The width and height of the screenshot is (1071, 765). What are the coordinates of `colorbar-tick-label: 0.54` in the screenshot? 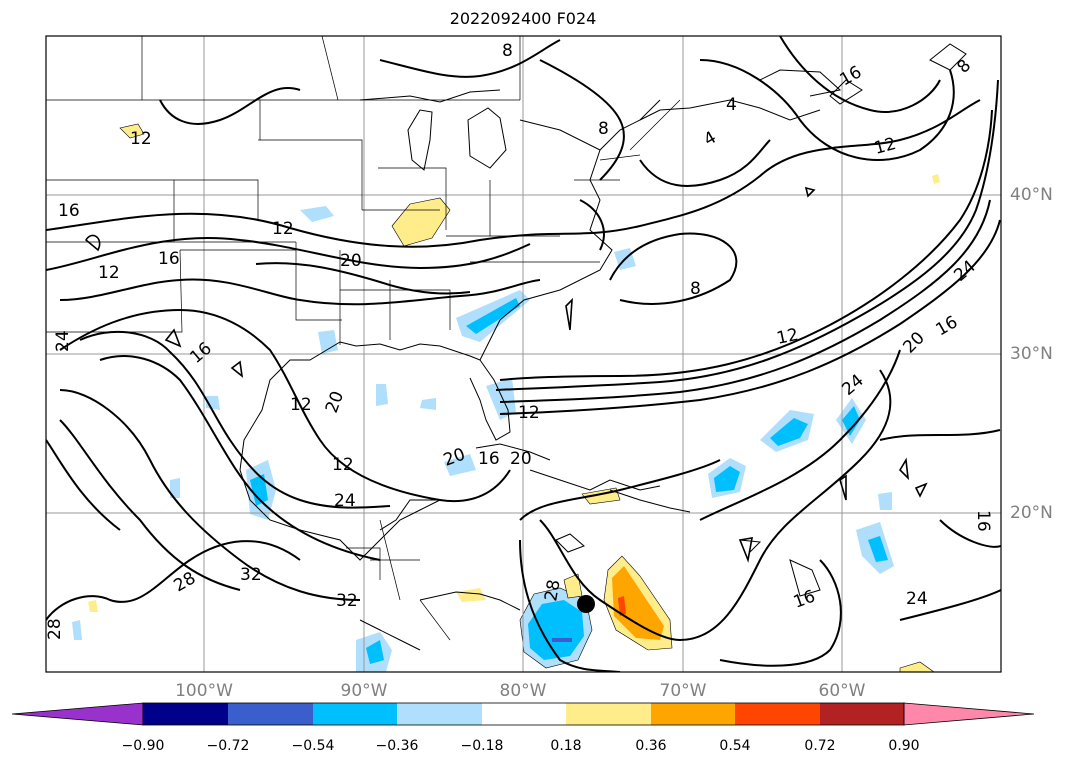 It's located at (735, 746).